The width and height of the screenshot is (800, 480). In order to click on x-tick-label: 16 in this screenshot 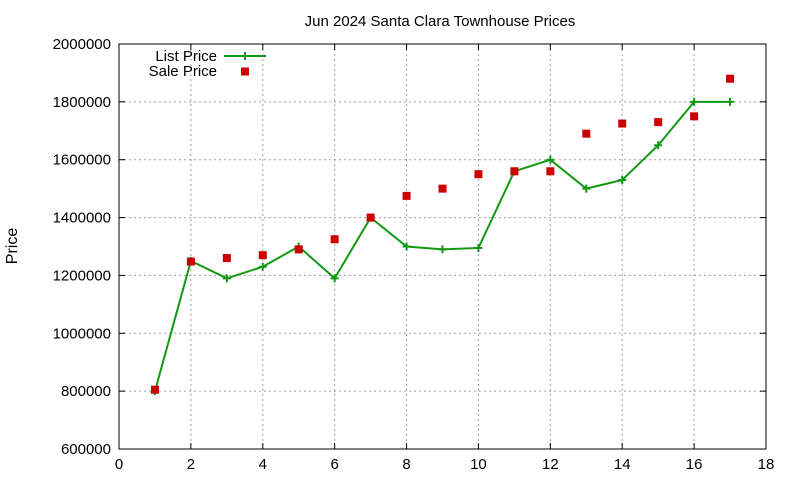, I will do `click(694, 464)`.